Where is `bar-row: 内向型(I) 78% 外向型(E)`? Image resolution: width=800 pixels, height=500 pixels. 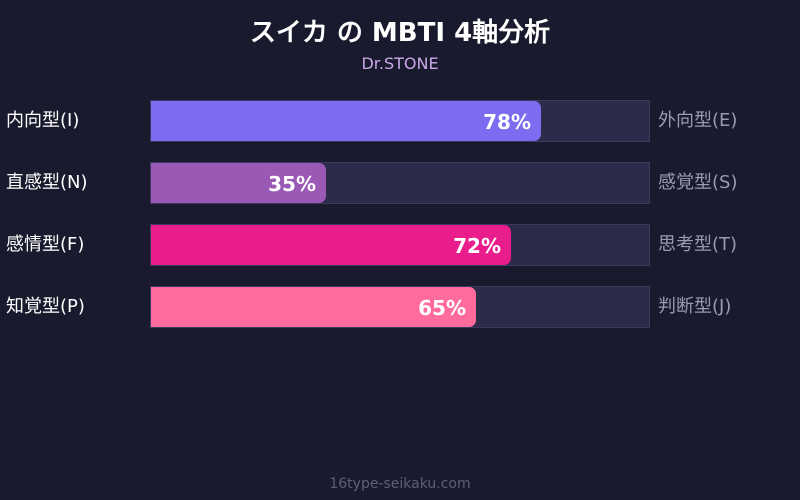 bar-row: 内向型(I) 78% 外向型(E) is located at coordinates (400, 121).